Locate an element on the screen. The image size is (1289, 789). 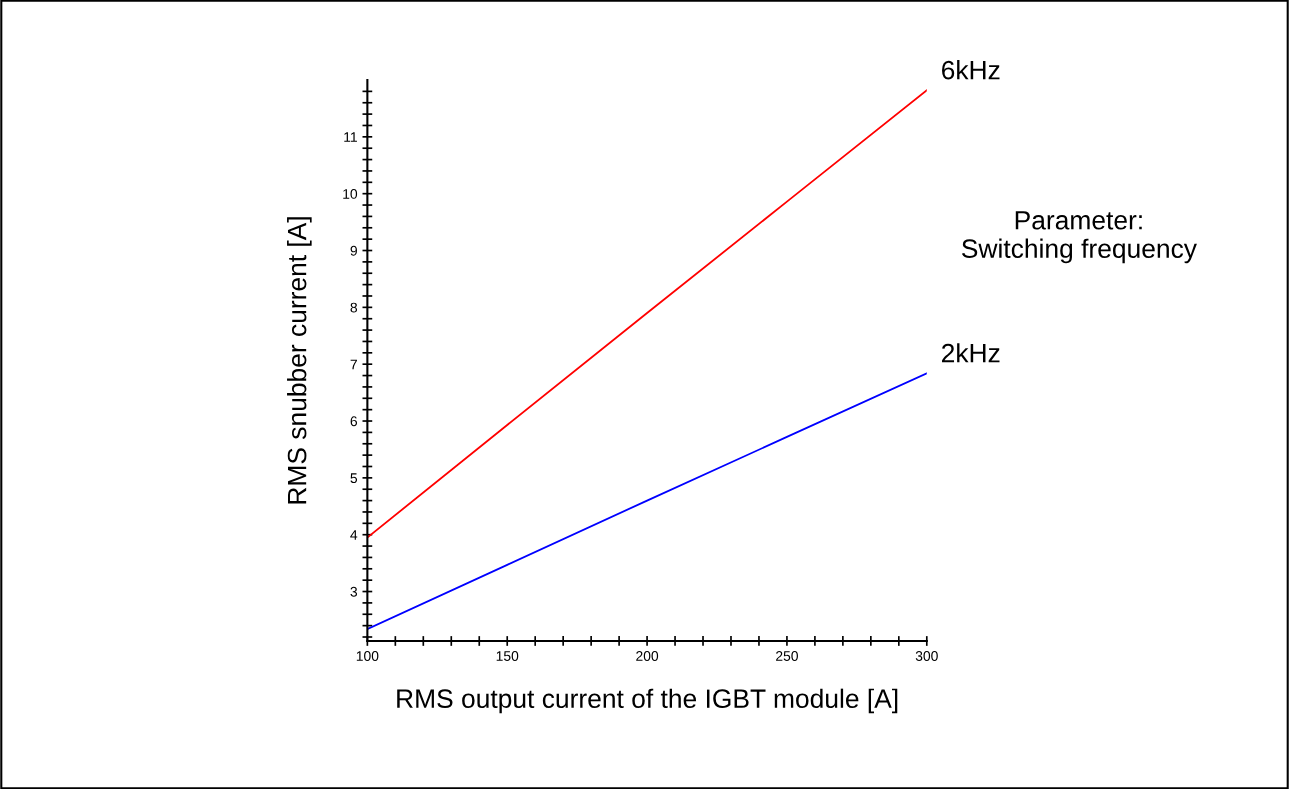
y-tick-label: 3 is located at coordinates (354, 591).